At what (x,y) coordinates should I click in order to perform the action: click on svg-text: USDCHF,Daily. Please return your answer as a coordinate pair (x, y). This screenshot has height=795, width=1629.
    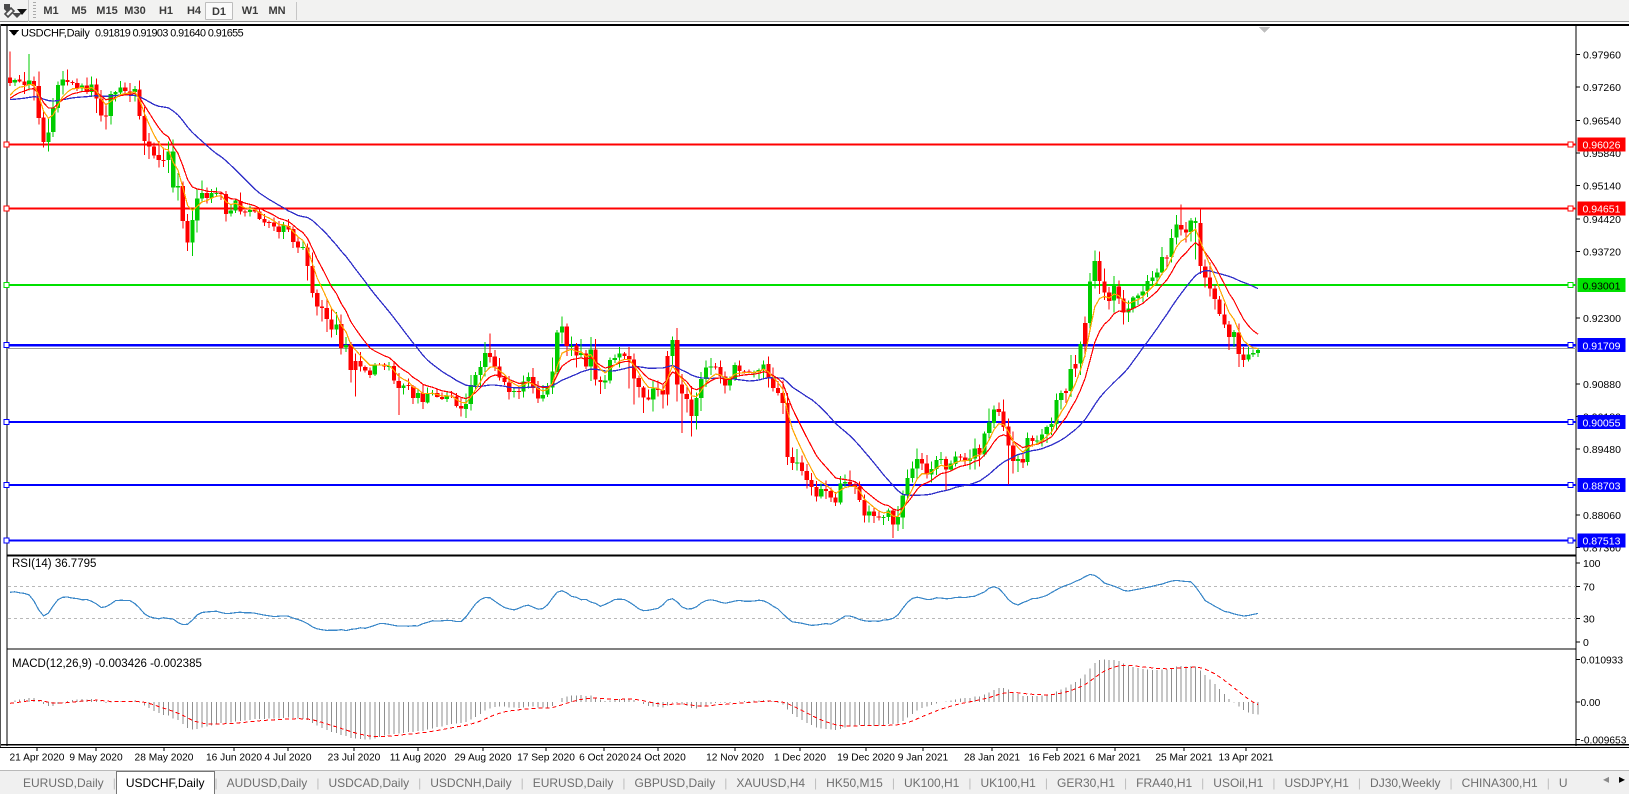
    Looking at the image, I should click on (55, 34).